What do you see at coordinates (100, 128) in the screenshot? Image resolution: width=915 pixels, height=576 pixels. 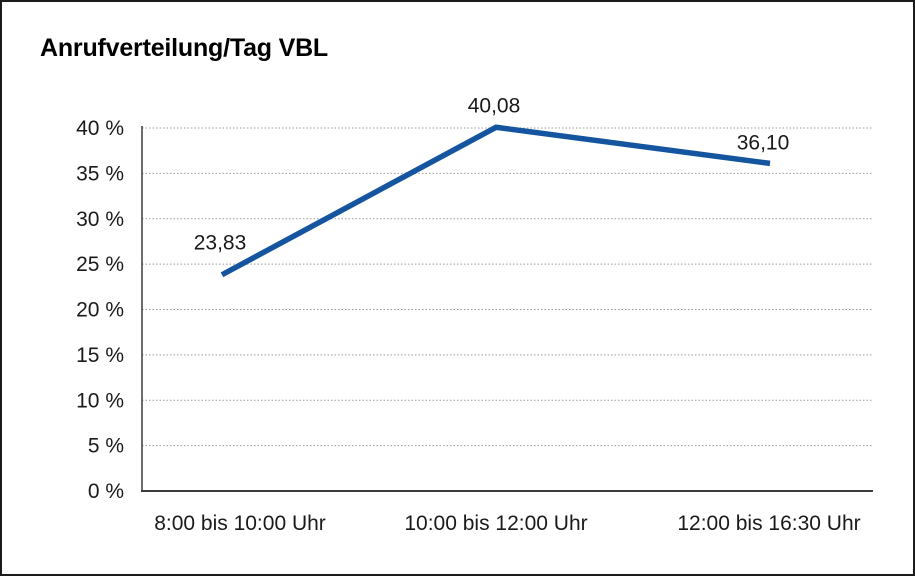 I see `y-axis-tick-label: 40 %` at bounding box center [100, 128].